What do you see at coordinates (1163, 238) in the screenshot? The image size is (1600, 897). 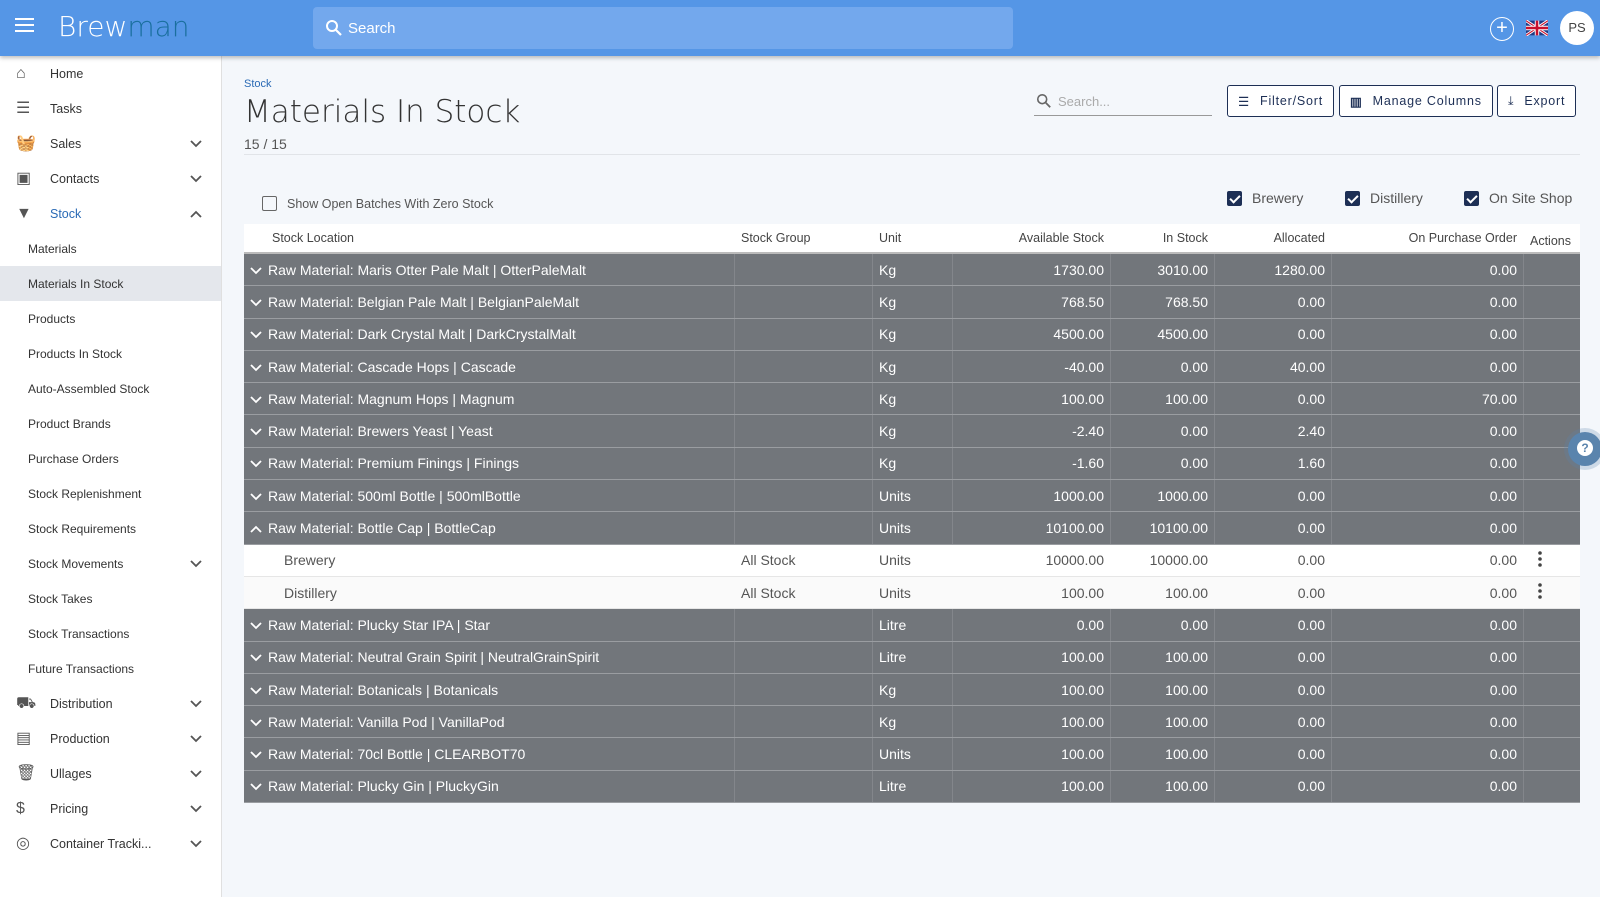 I see `column-header: In Stock` at bounding box center [1163, 238].